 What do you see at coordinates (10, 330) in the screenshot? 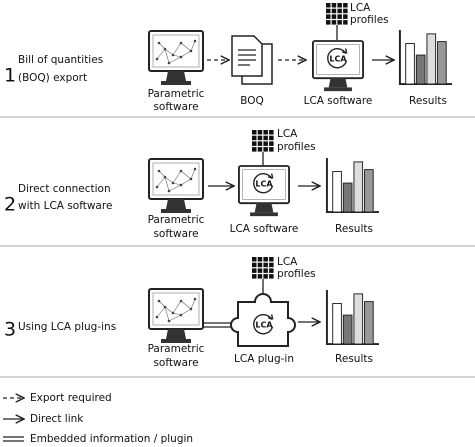
I see `row-number: 3` at bounding box center [10, 330].